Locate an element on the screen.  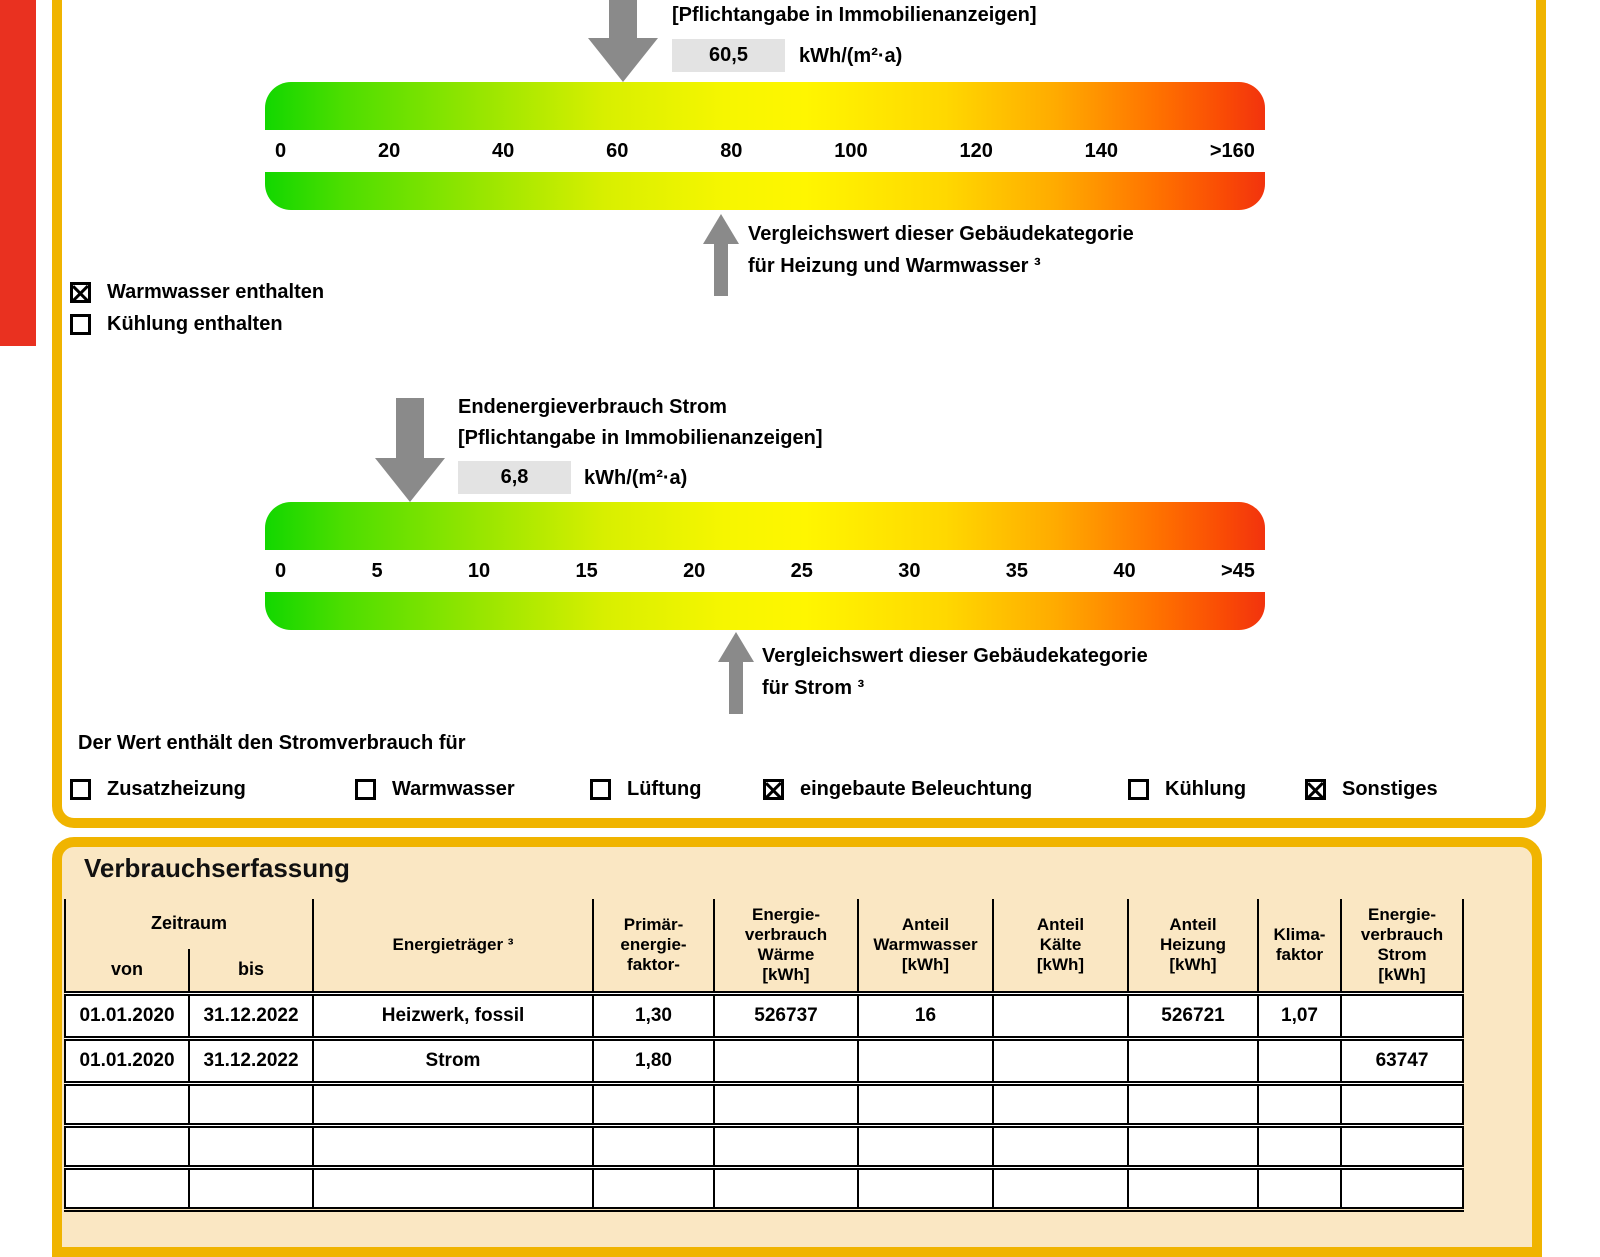
table-cell: 1,07 is located at coordinates (1299, 1017).